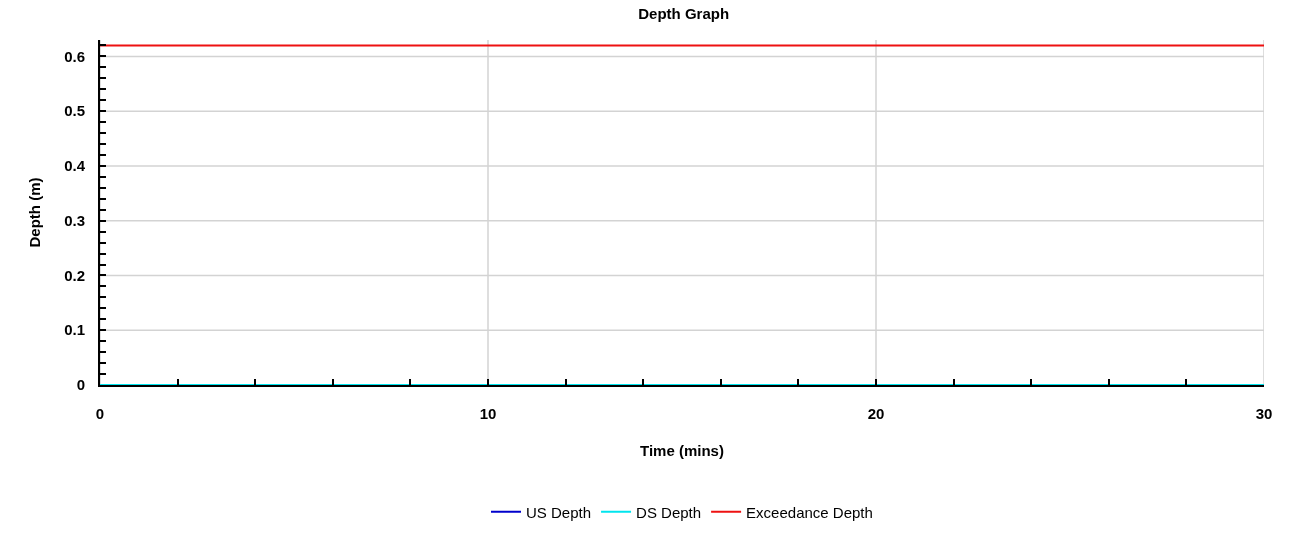 The image size is (1290, 541). What do you see at coordinates (74, 330) in the screenshot?
I see `y-tick-label: 0.1` at bounding box center [74, 330].